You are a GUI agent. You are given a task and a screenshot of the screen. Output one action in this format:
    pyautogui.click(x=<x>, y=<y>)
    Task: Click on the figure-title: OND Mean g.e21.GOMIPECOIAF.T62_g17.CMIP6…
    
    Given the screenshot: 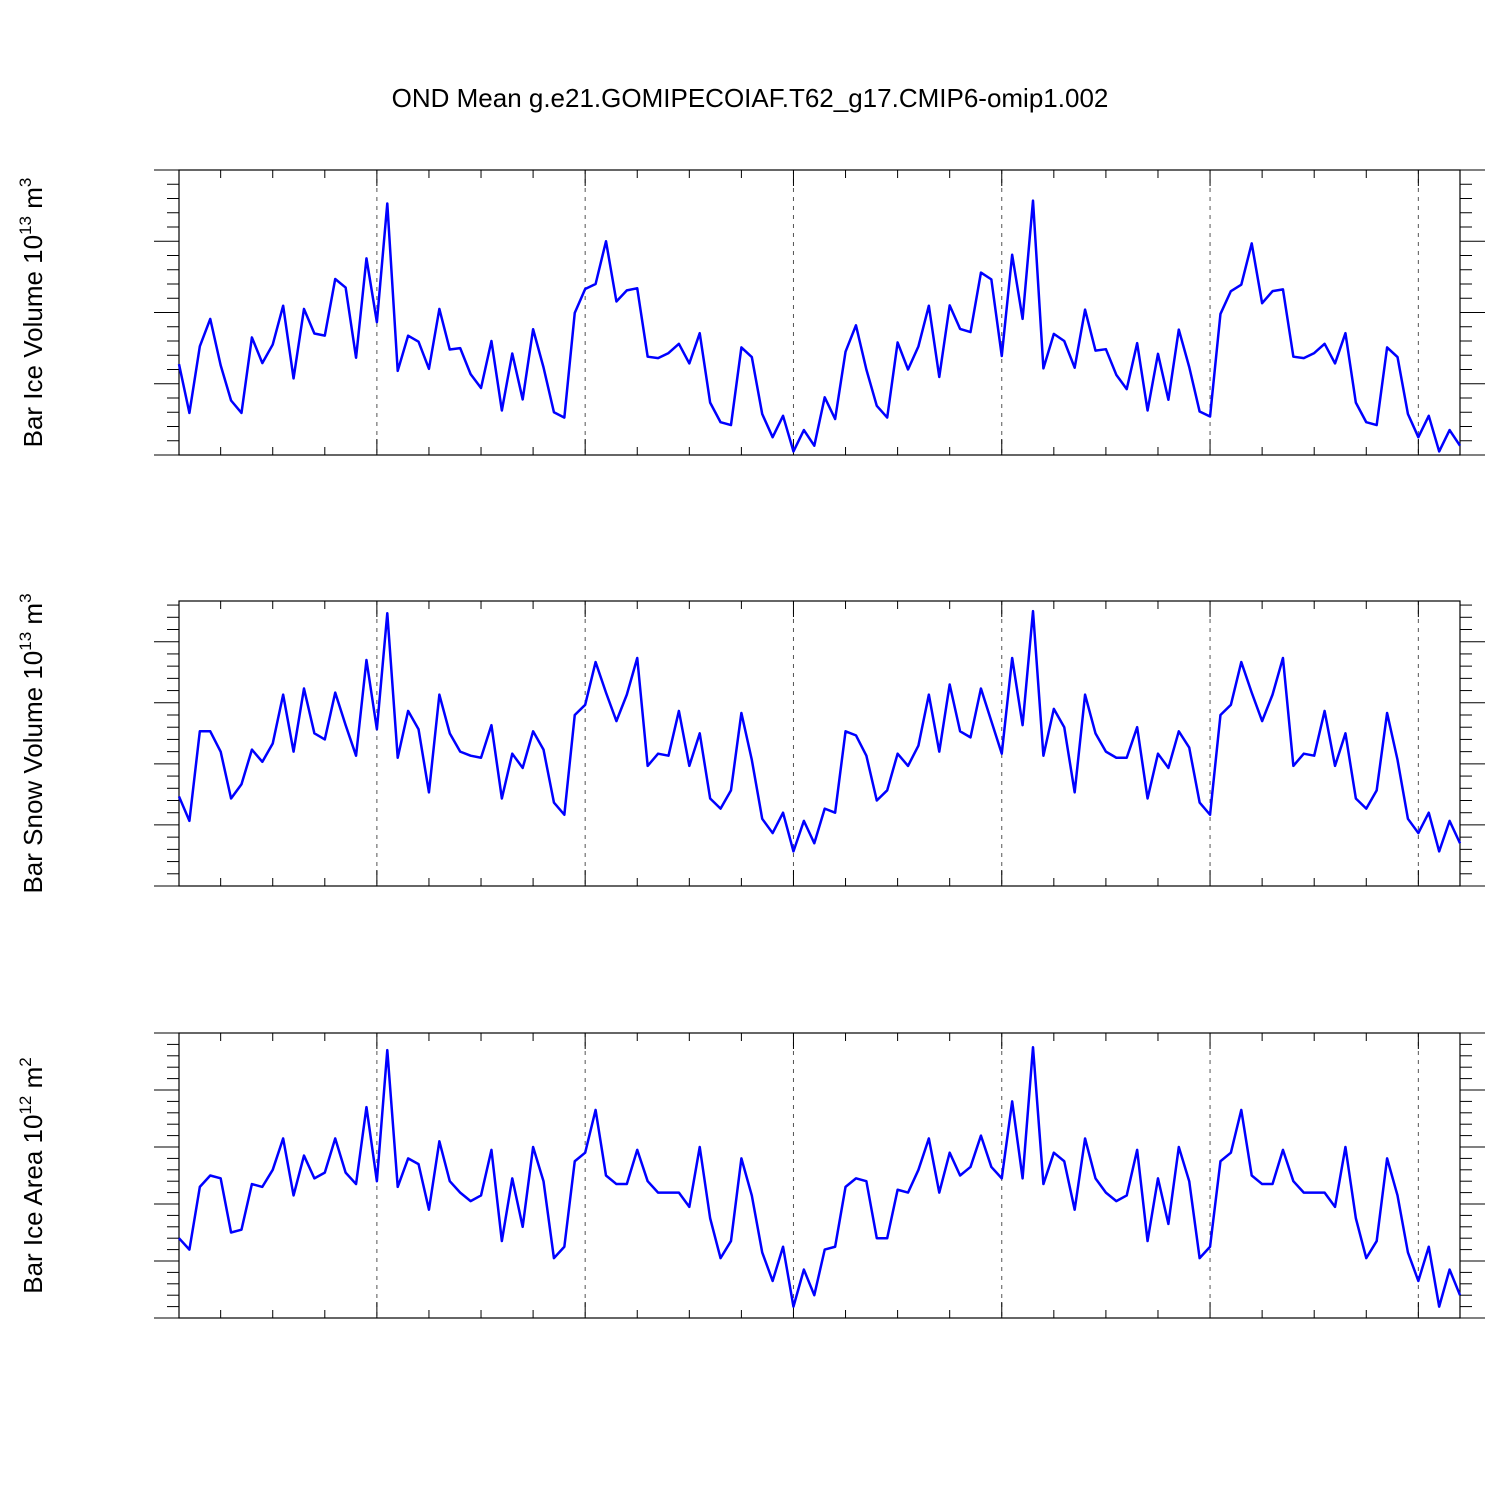 What is the action you would take?
    pyautogui.click(x=750, y=98)
    